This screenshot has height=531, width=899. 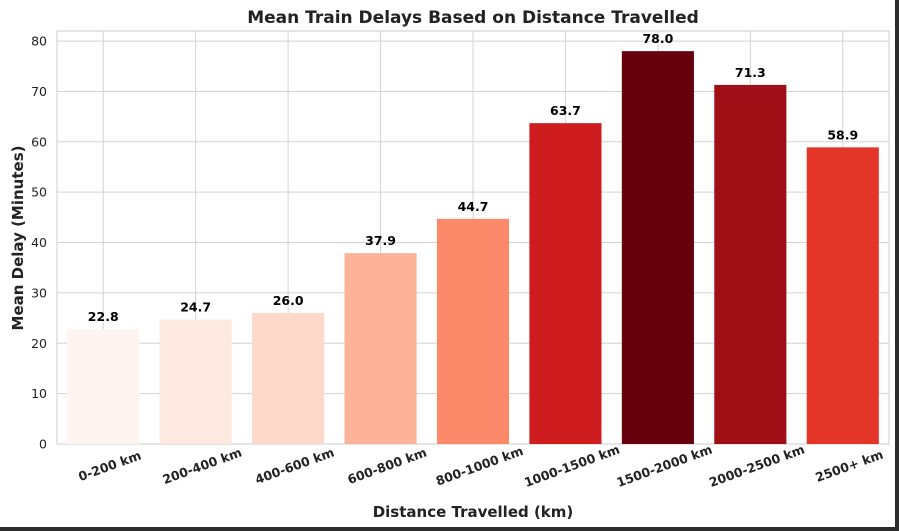 What do you see at coordinates (18, 238) in the screenshot?
I see `y-axis-label: Mean Delay (Minutes)` at bounding box center [18, 238].